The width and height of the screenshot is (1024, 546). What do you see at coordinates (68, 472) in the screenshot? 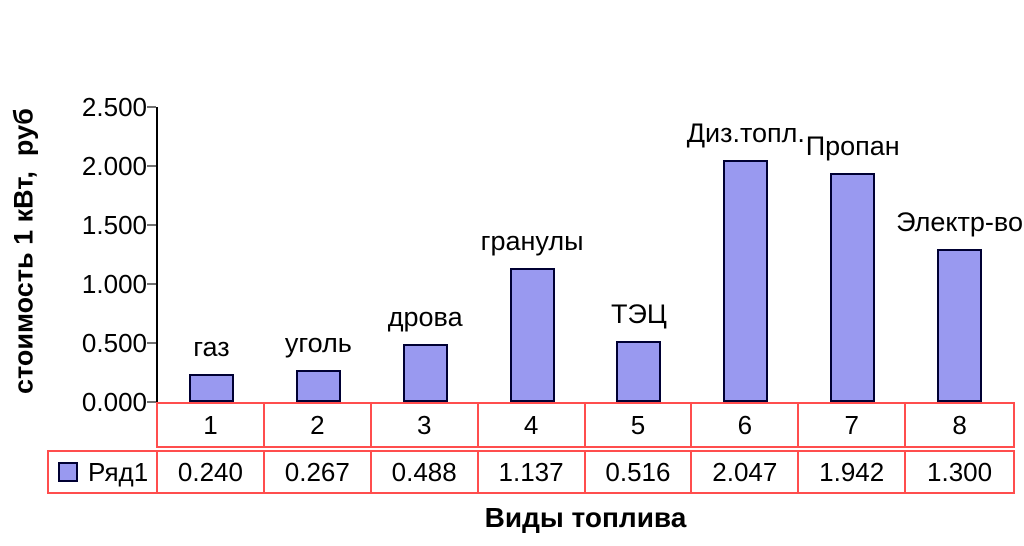
I see `series-legend-marker-icon` at bounding box center [68, 472].